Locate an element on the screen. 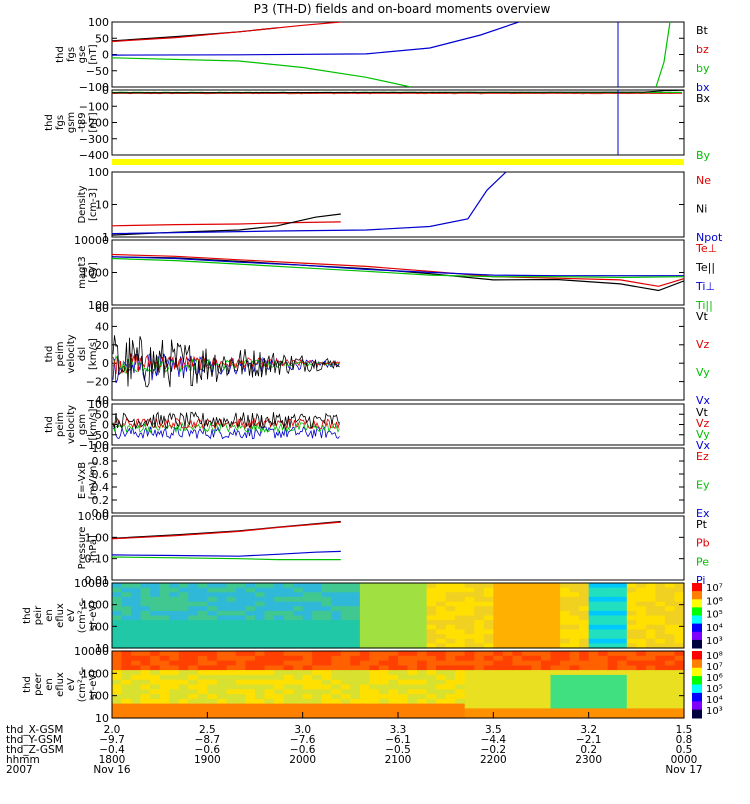  y-tick-label: 10000 is located at coordinates (91, 583).